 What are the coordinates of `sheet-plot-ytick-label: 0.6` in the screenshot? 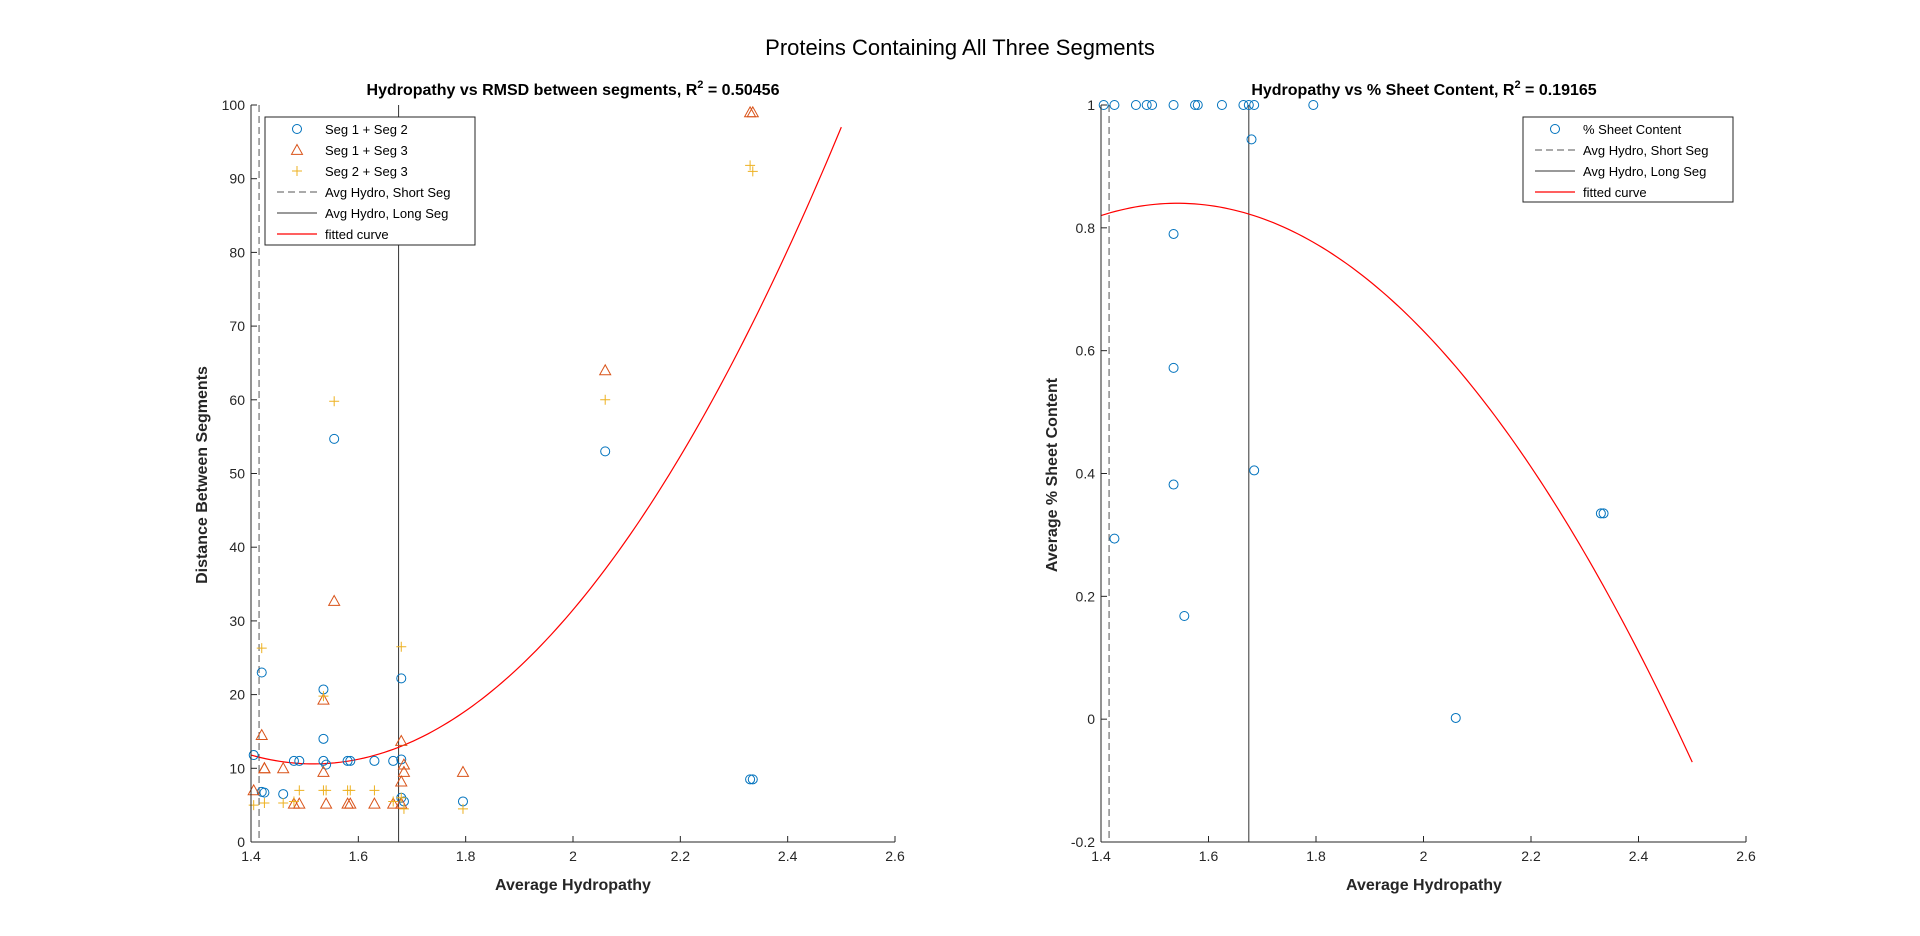 It's located at (1086, 351).